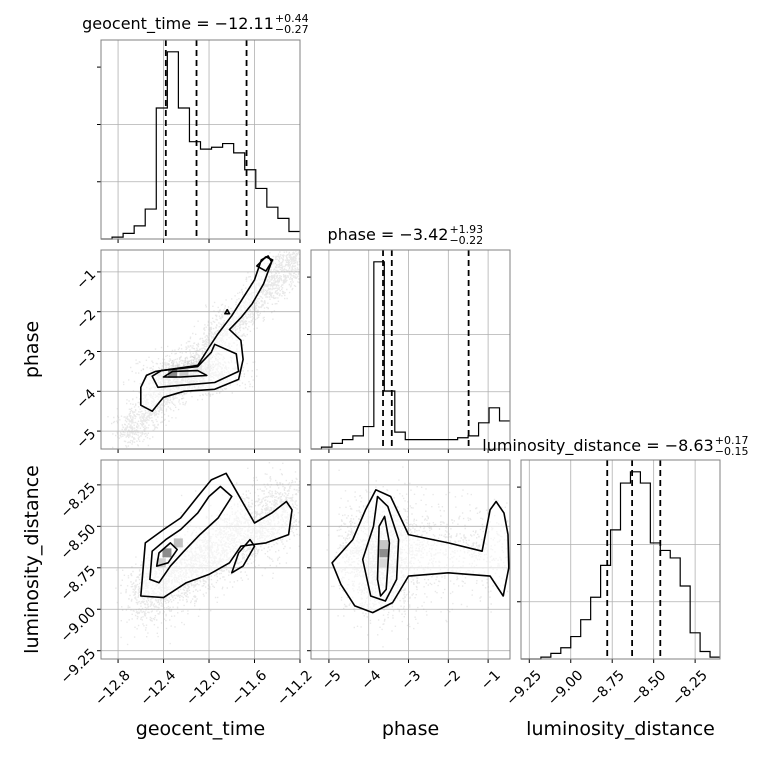 The height and width of the screenshot is (760, 760). Describe the element at coordinates (79, 667) in the screenshot. I see `y-tick-label: −9.25` at that location.